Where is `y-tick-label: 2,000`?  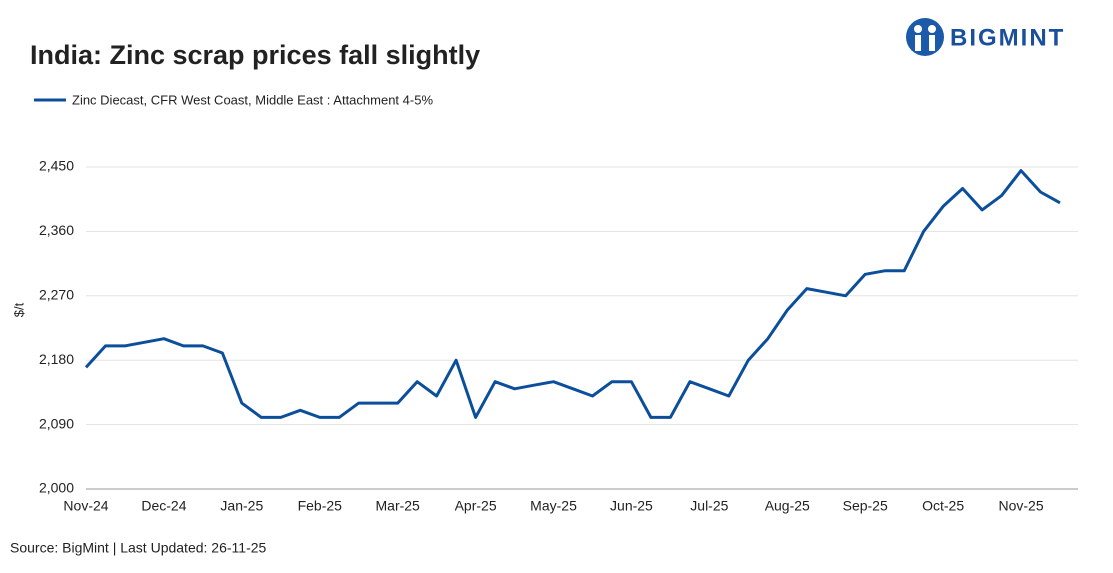 y-tick-label: 2,000 is located at coordinates (56, 488).